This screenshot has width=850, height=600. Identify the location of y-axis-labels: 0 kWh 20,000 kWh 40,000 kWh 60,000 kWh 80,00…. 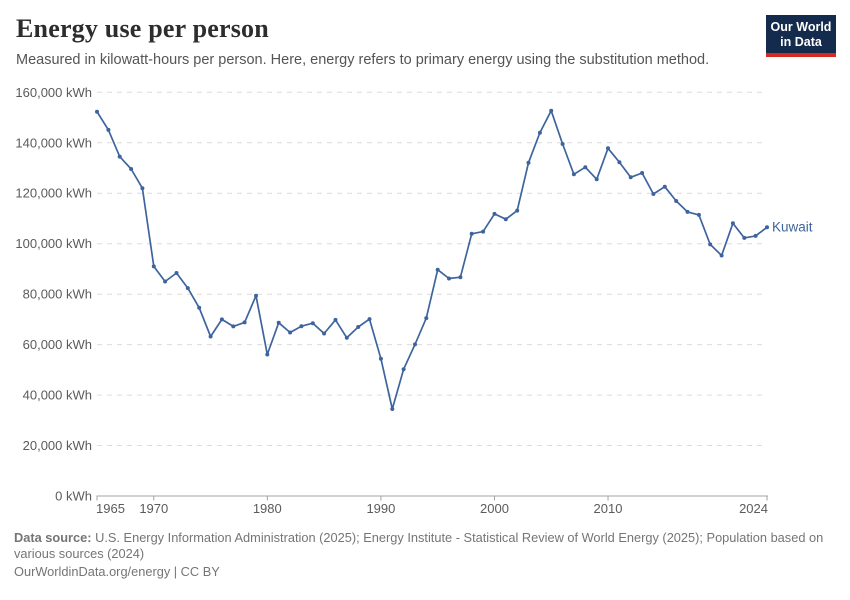
(53, 294).